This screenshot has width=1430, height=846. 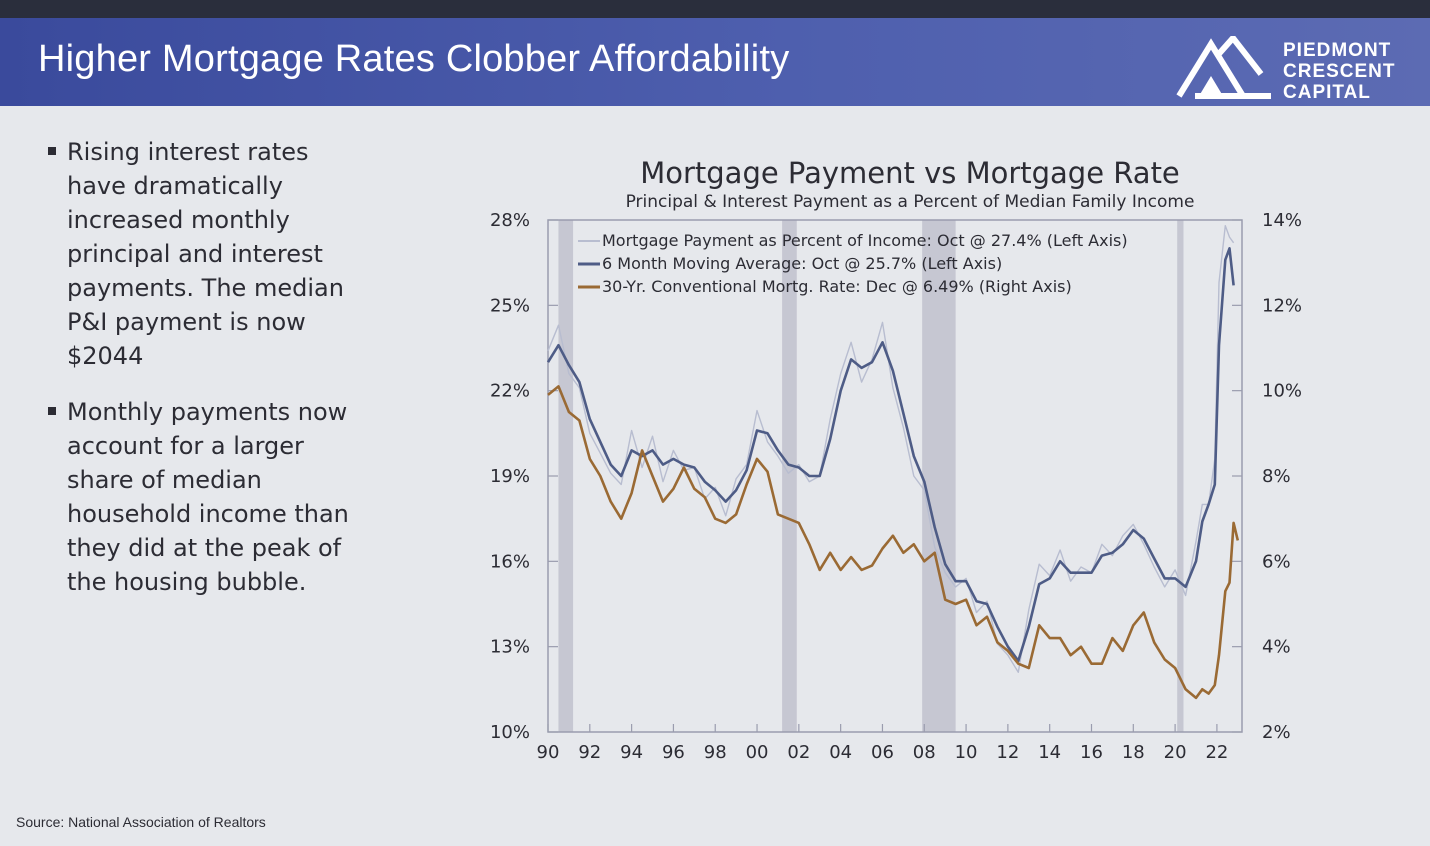 I want to click on x-tick-label: 04, so click(x=840, y=752).